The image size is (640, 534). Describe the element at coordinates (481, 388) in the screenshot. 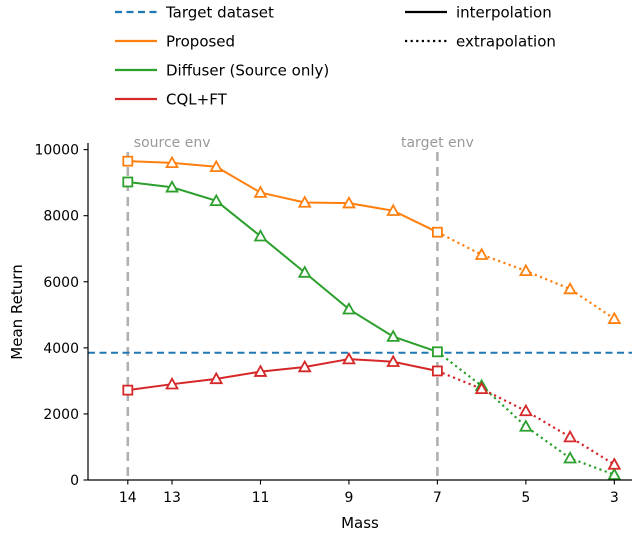

I see `marker-triangle-cql-ft-x6` at that location.